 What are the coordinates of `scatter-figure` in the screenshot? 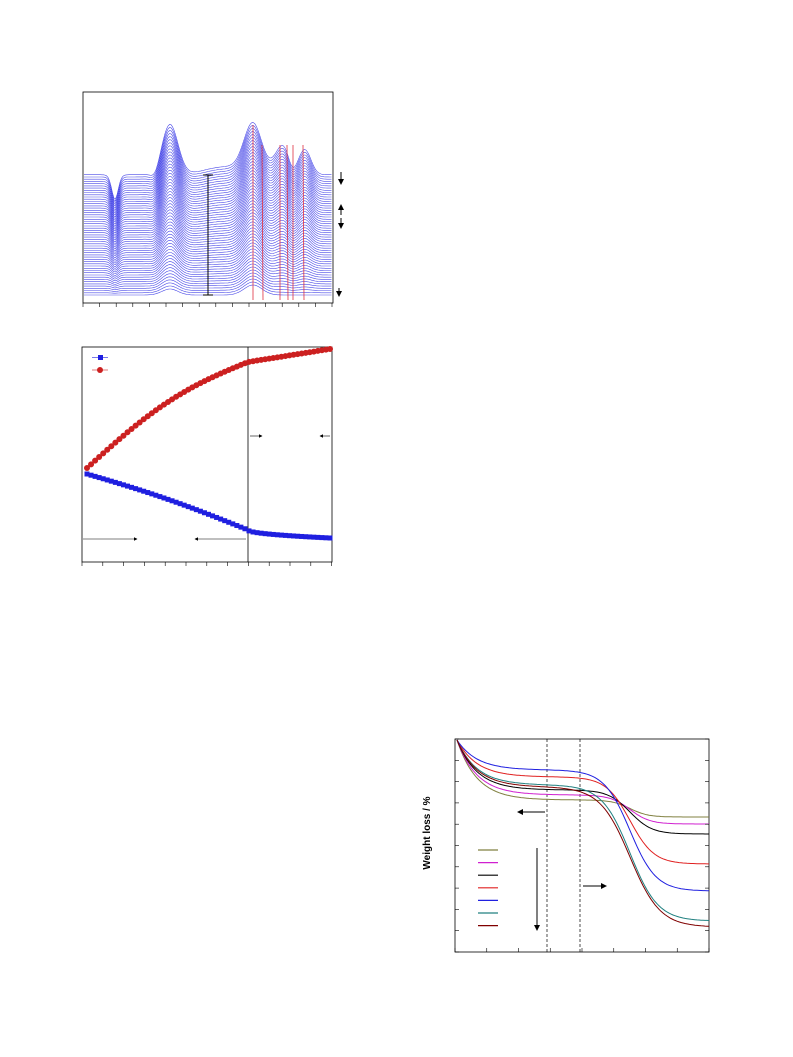 It's located at (207, 456).